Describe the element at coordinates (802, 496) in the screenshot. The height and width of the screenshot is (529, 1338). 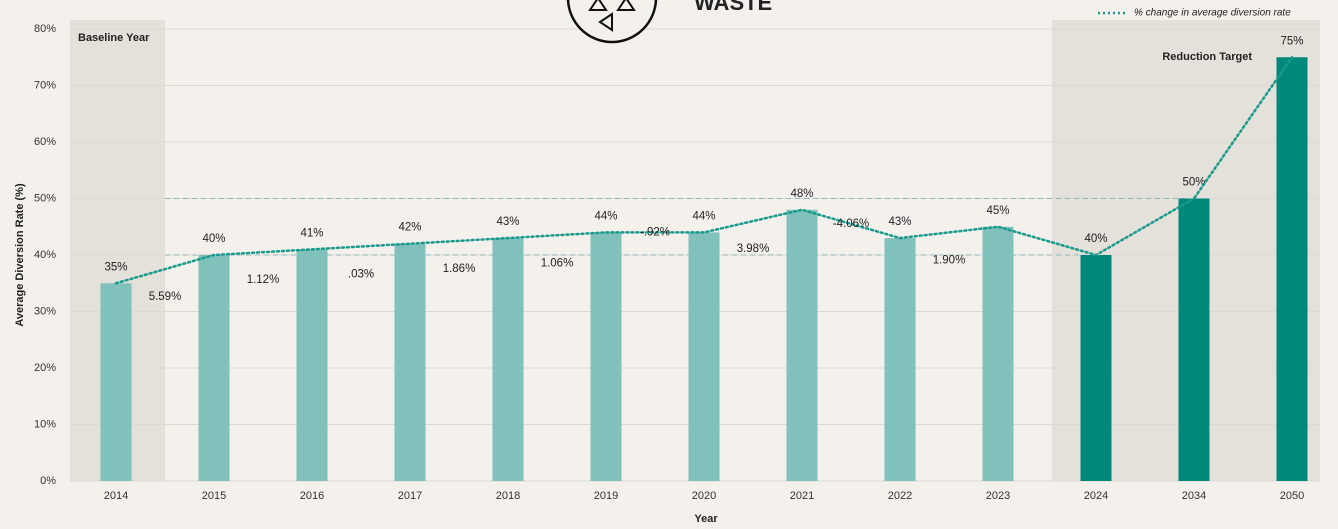
I see `x-tick-label: 2021` at that location.